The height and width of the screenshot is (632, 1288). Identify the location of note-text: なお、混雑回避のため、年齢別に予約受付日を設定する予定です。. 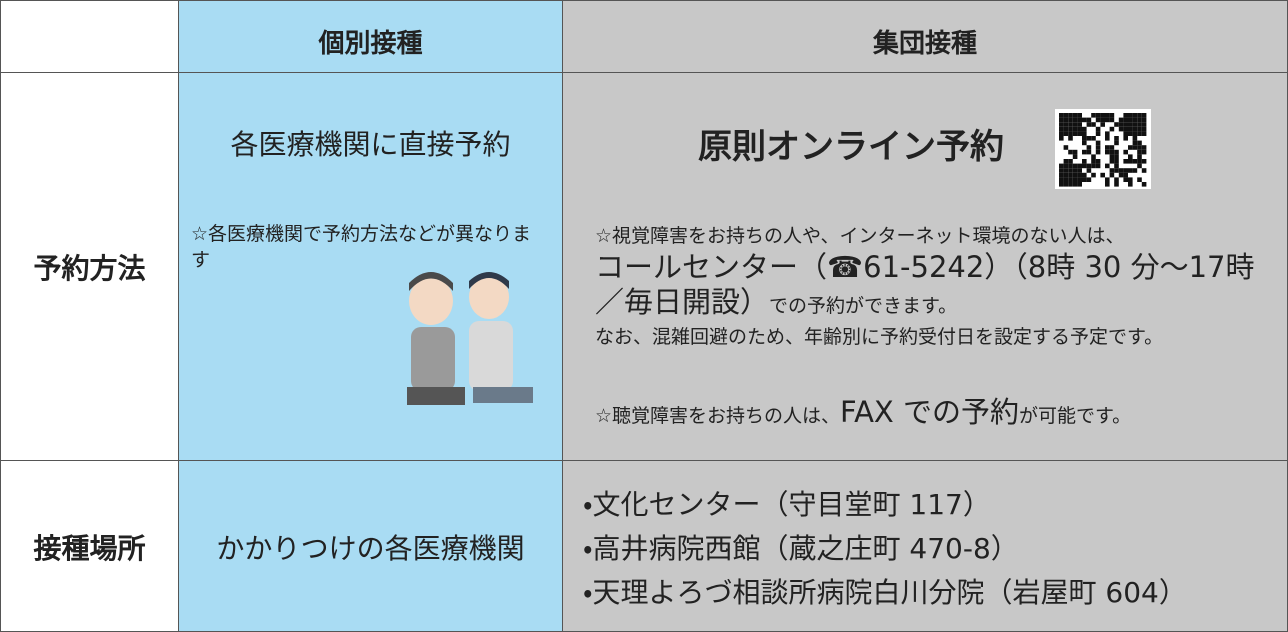
(879, 337).